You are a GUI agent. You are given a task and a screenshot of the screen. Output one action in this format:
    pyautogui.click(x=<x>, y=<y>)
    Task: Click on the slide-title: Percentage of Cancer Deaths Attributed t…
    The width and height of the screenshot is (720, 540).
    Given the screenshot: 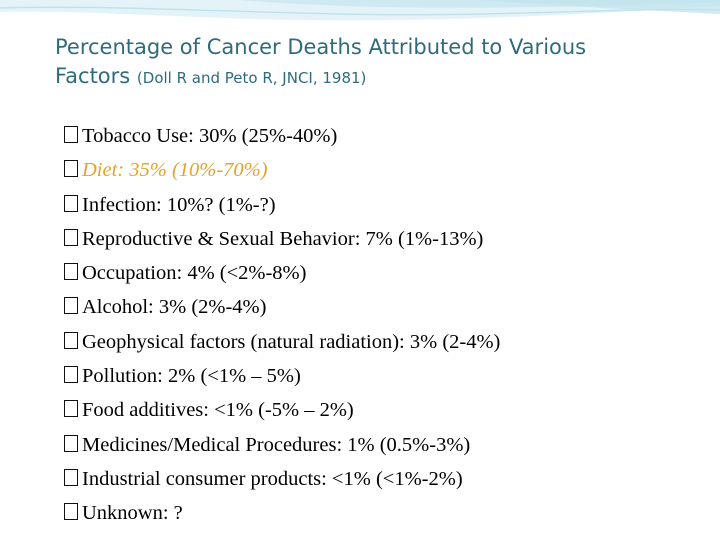 What is the action you would take?
    pyautogui.click(x=375, y=63)
    